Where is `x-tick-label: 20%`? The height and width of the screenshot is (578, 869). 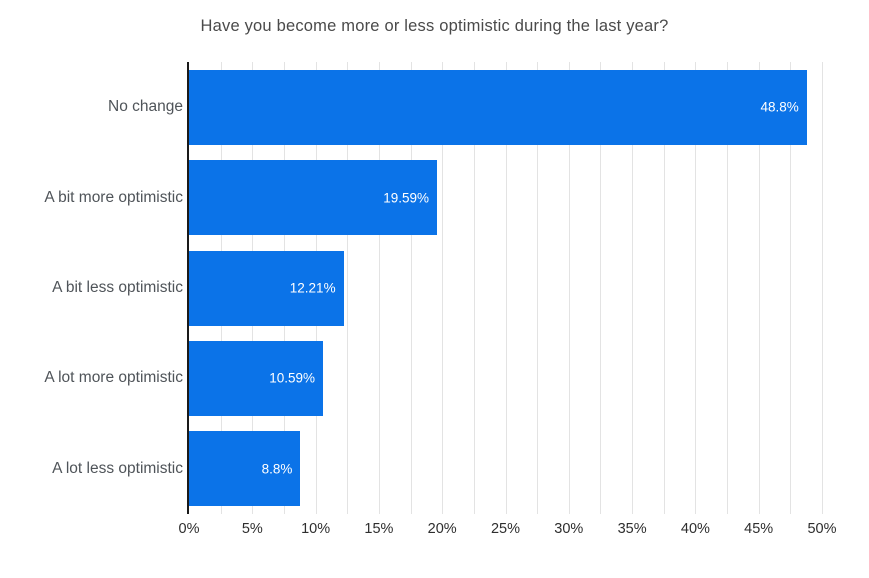
x-tick-label: 20% is located at coordinates (442, 529).